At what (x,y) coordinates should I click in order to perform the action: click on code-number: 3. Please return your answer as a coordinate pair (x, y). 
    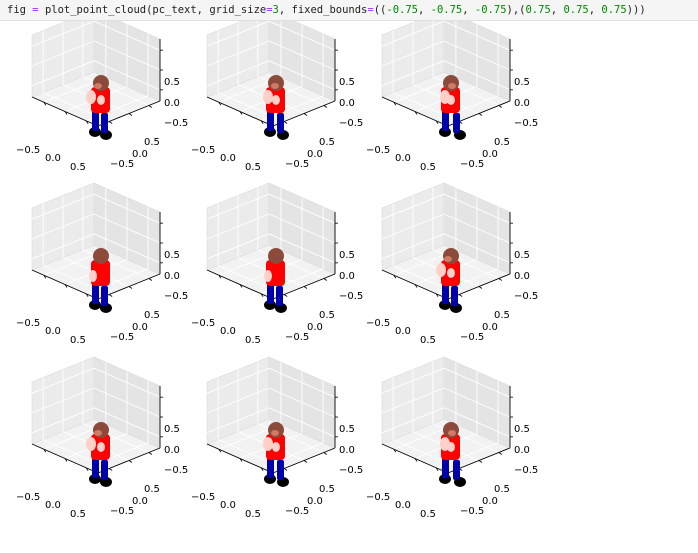
    Looking at the image, I should click on (275, 10).